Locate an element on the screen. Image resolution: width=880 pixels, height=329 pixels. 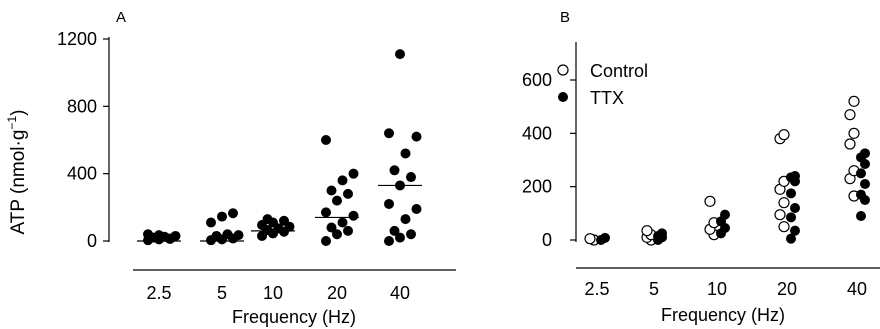
panel-a-y-tick-label: 0 is located at coordinates (92, 241).